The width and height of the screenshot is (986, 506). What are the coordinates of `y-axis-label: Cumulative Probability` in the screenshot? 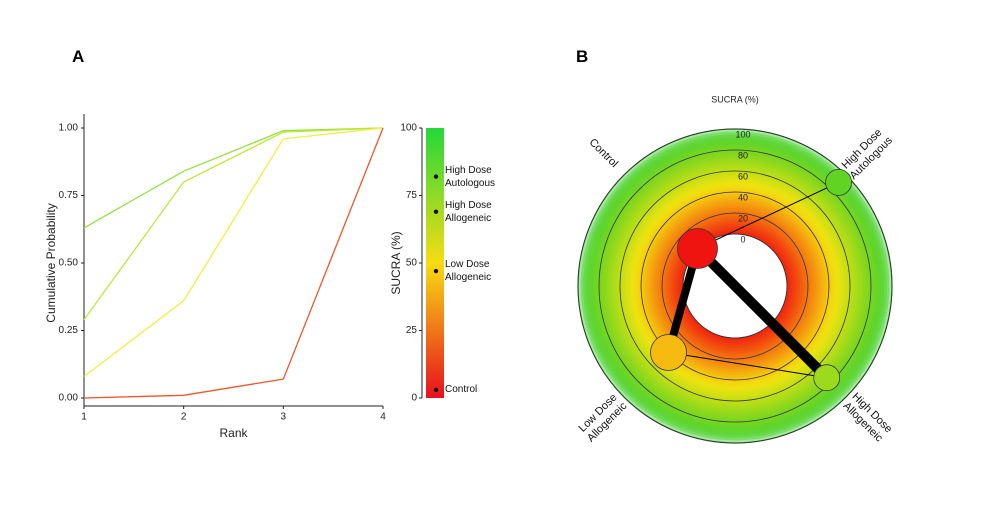 It's located at (51, 262).